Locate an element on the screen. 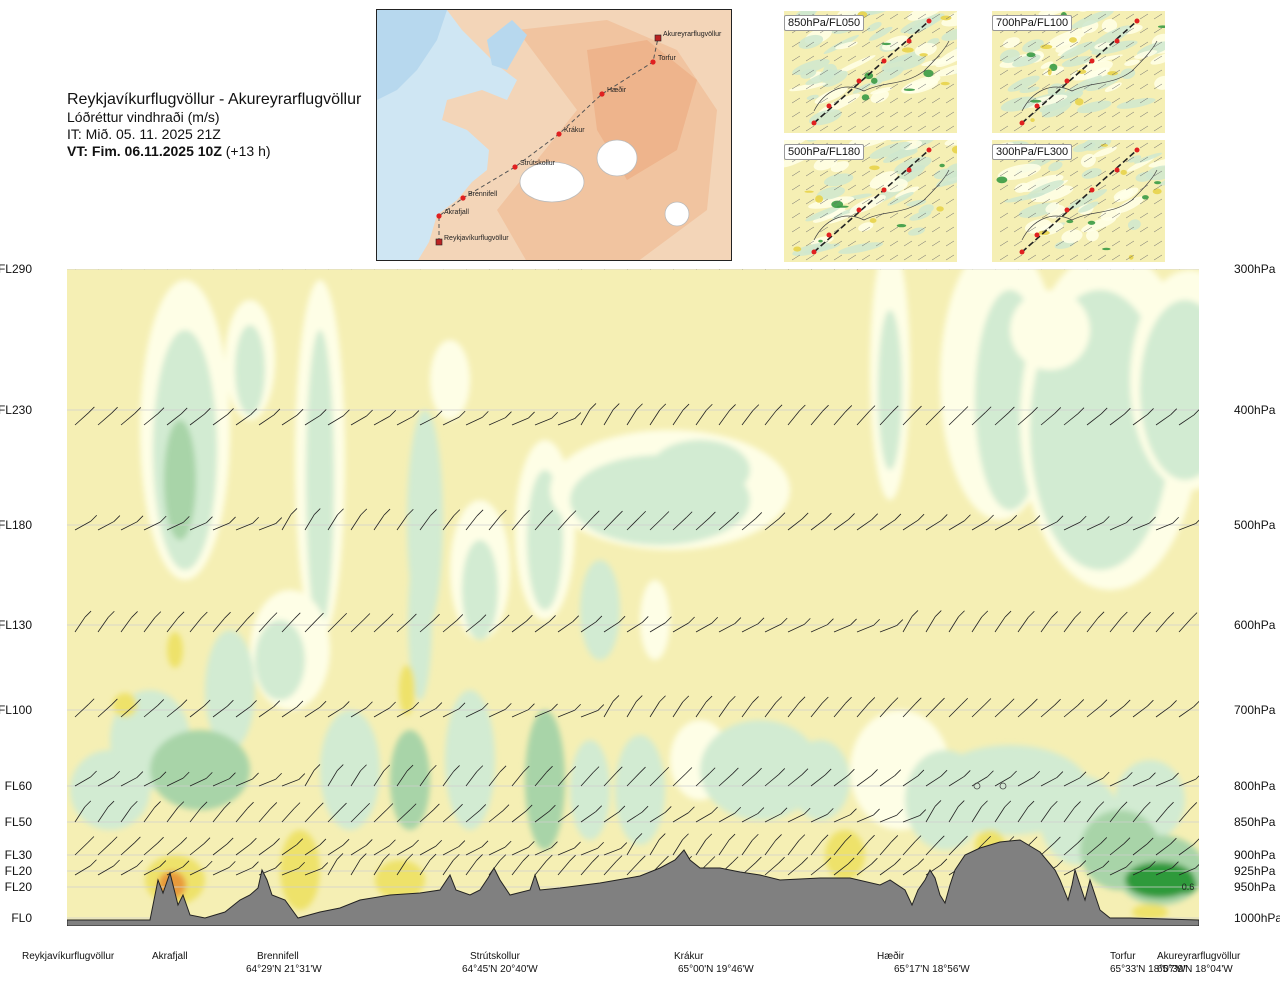  waypoint-name: Akrafjall is located at coordinates (170, 956).